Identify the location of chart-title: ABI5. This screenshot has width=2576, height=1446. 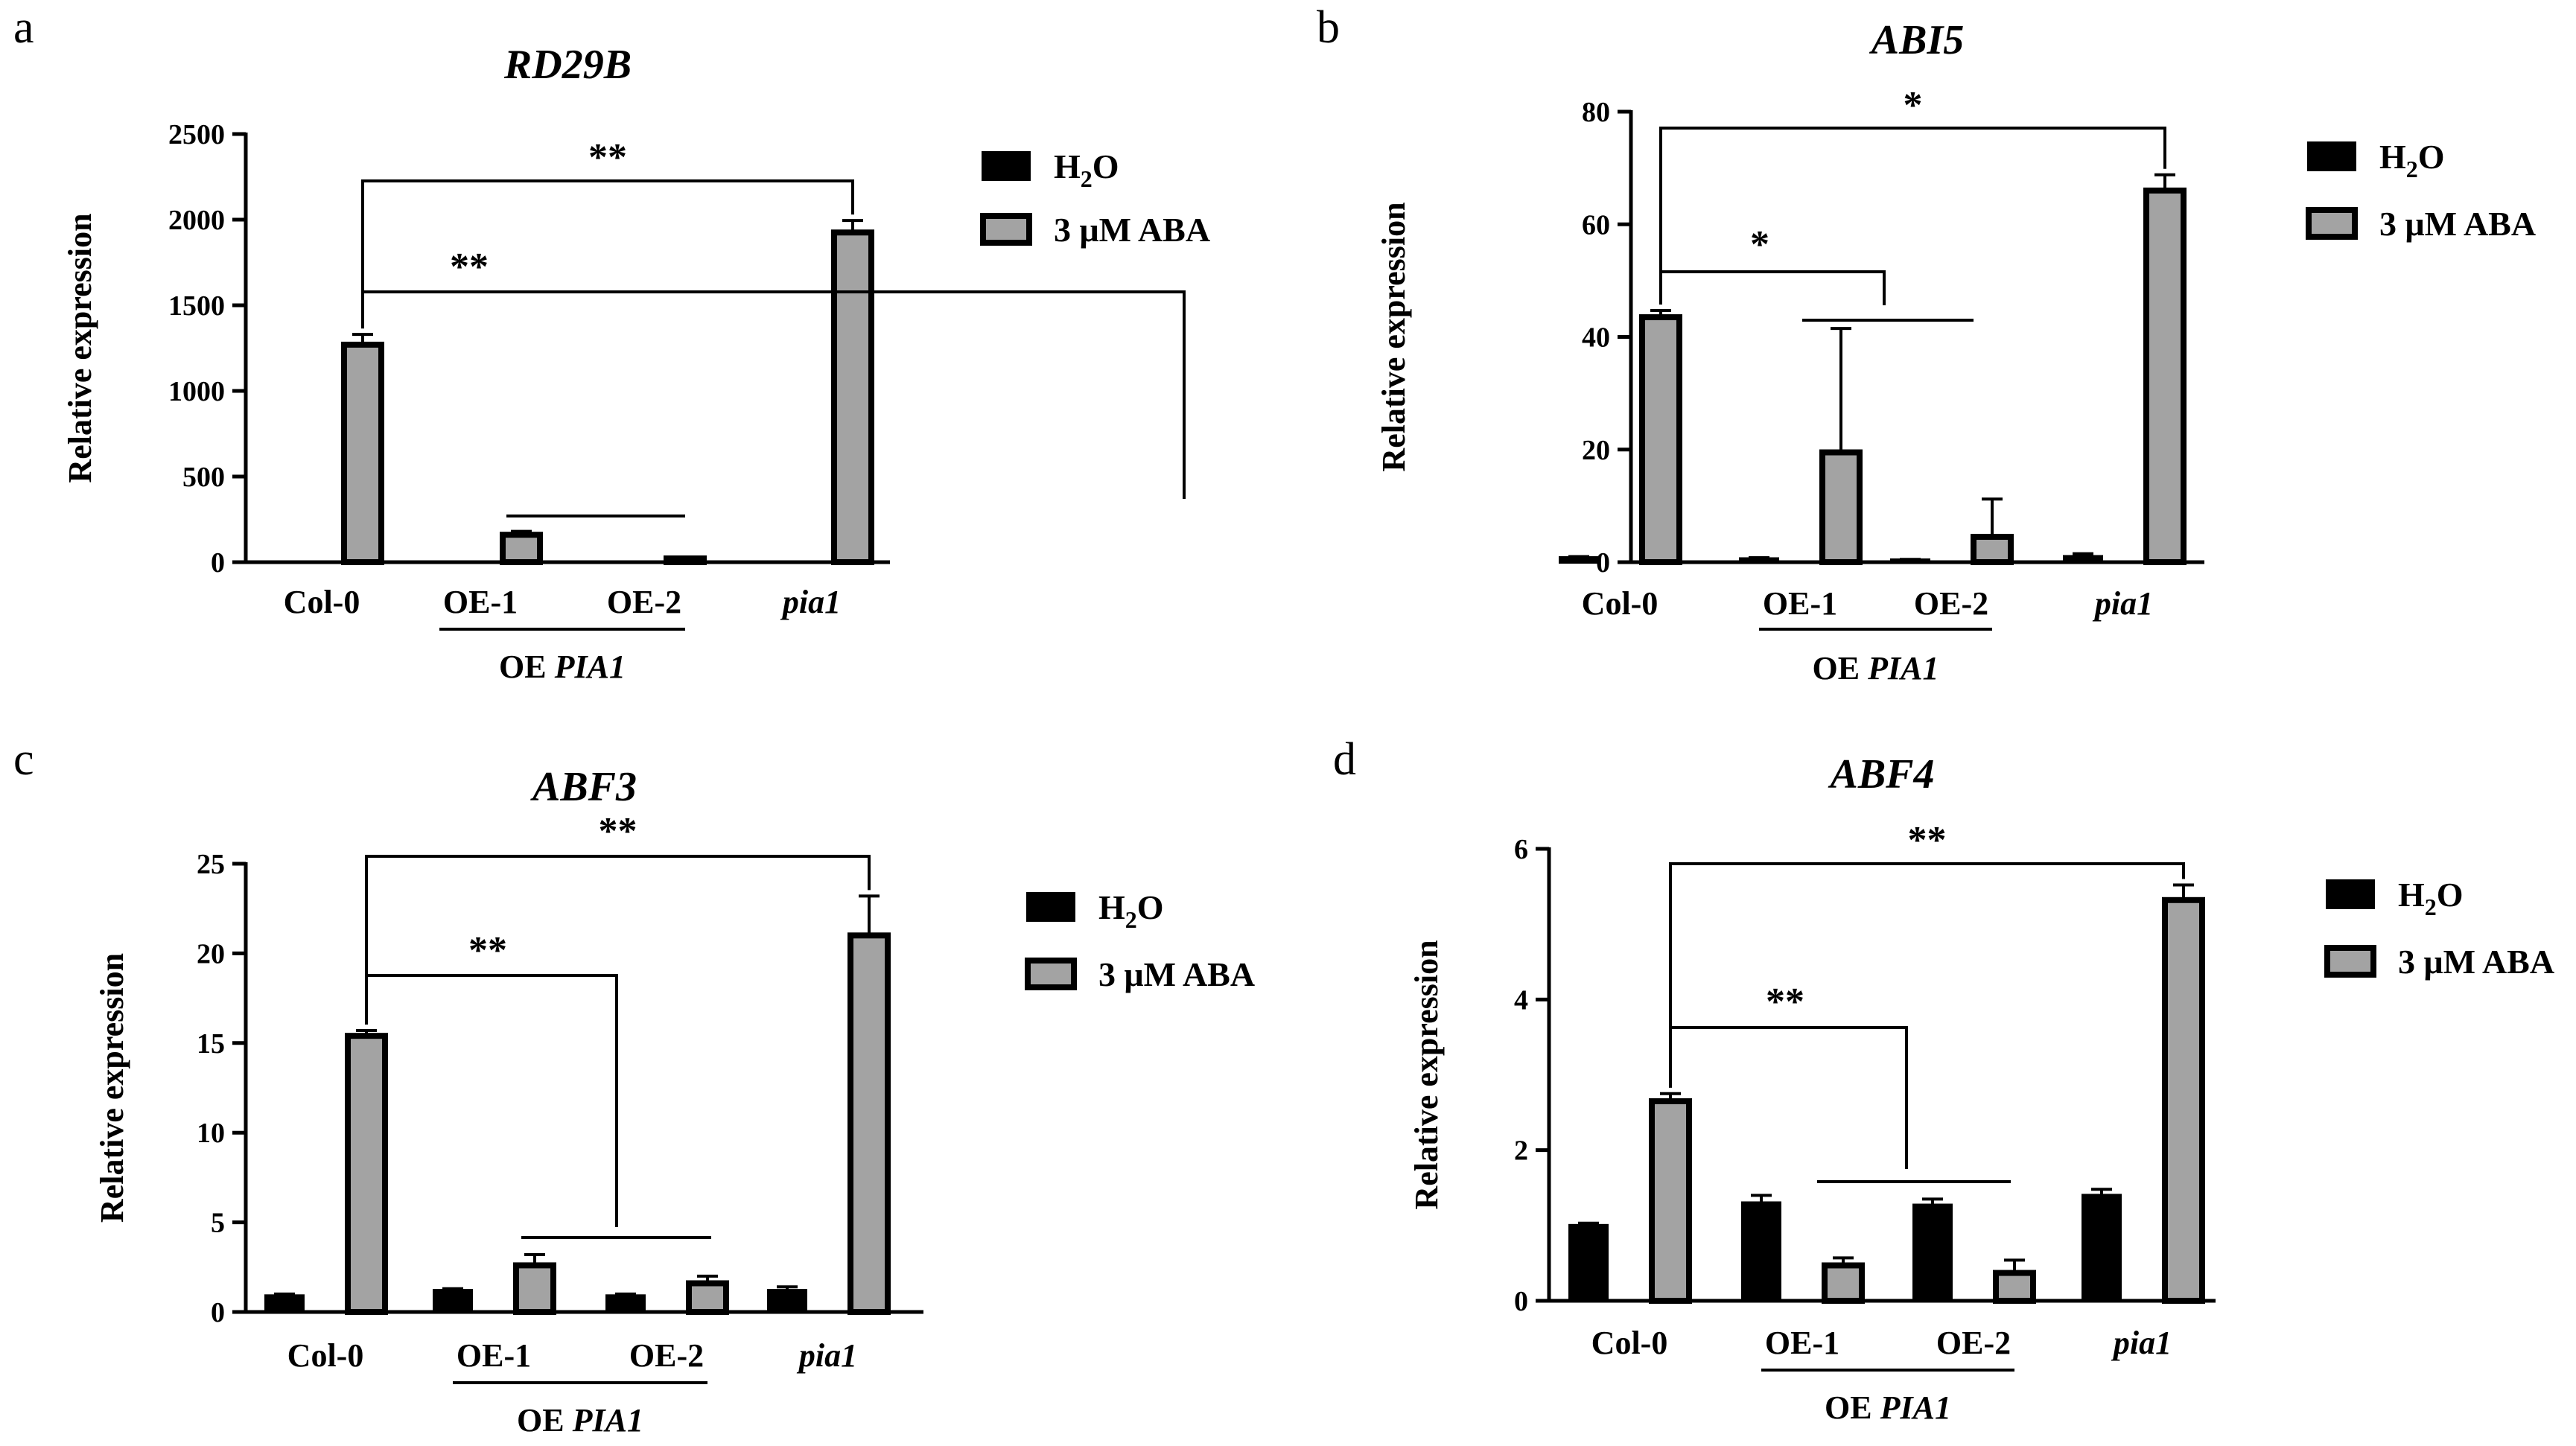
(1917, 40).